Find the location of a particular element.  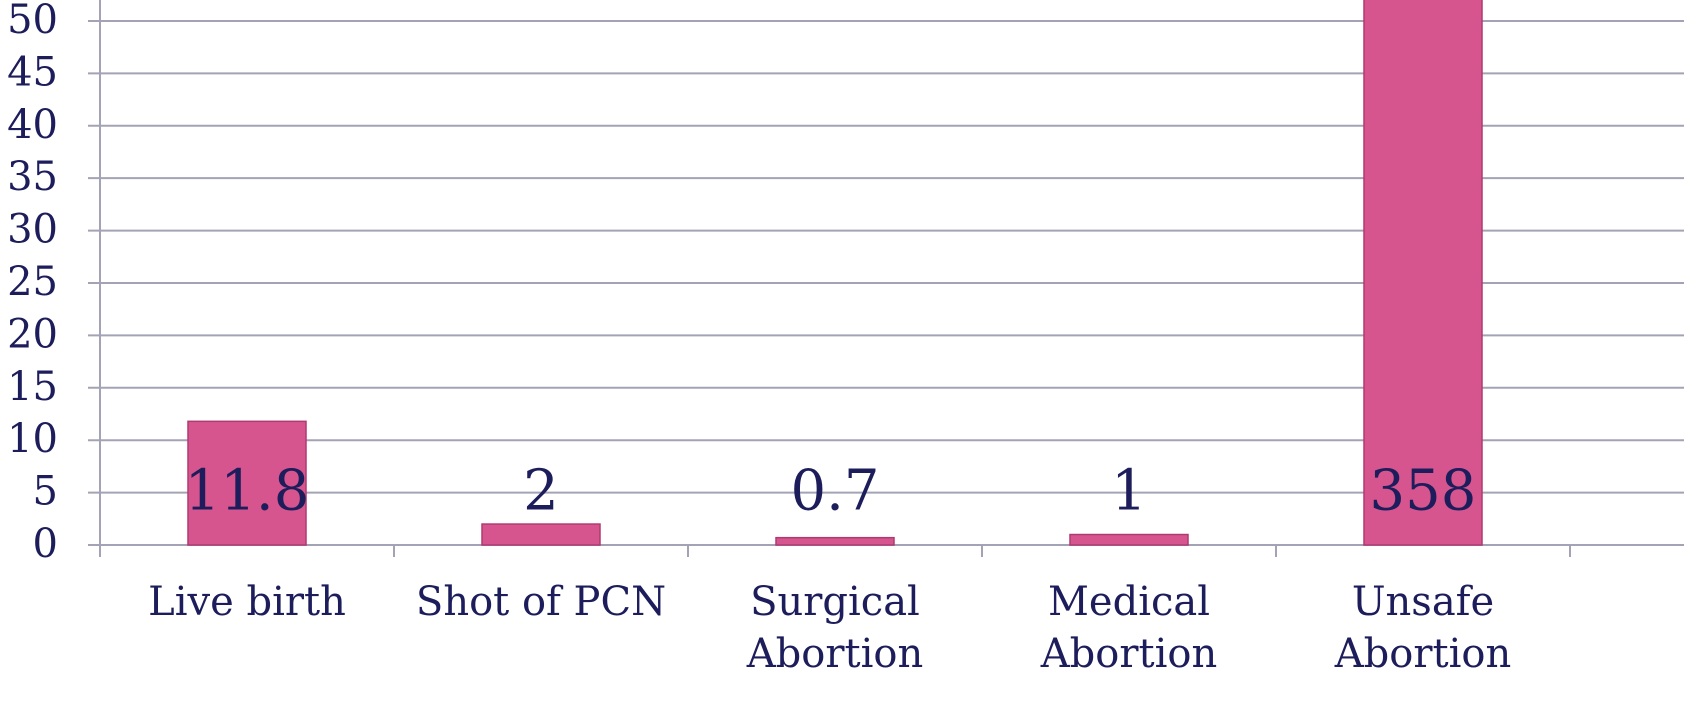

y-tick-label: 15 is located at coordinates (32, 387).